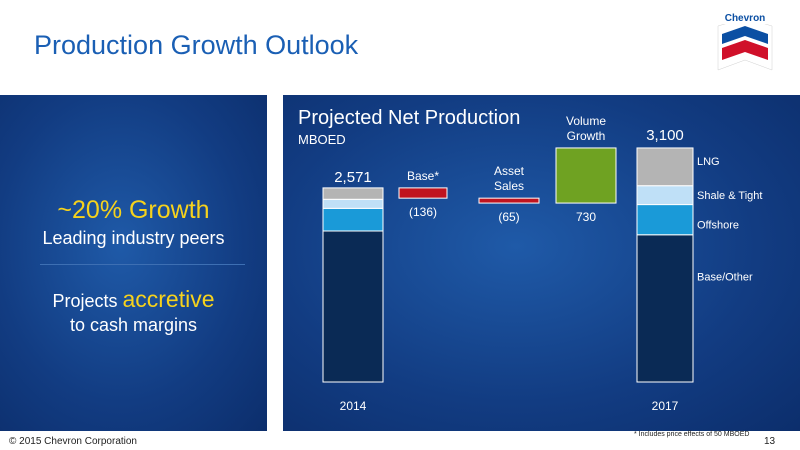  Describe the element at coordinates (692, 434) in the screenshot. I see `footnote: * Includes price effects of 50 MBOED` at that location.